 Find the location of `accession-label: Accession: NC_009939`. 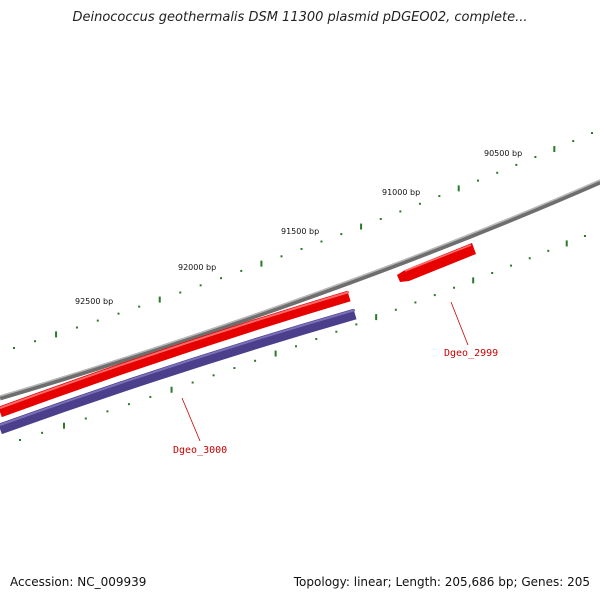

accession-label: Accession: NC_009939 is located at coordinates (78, 582).